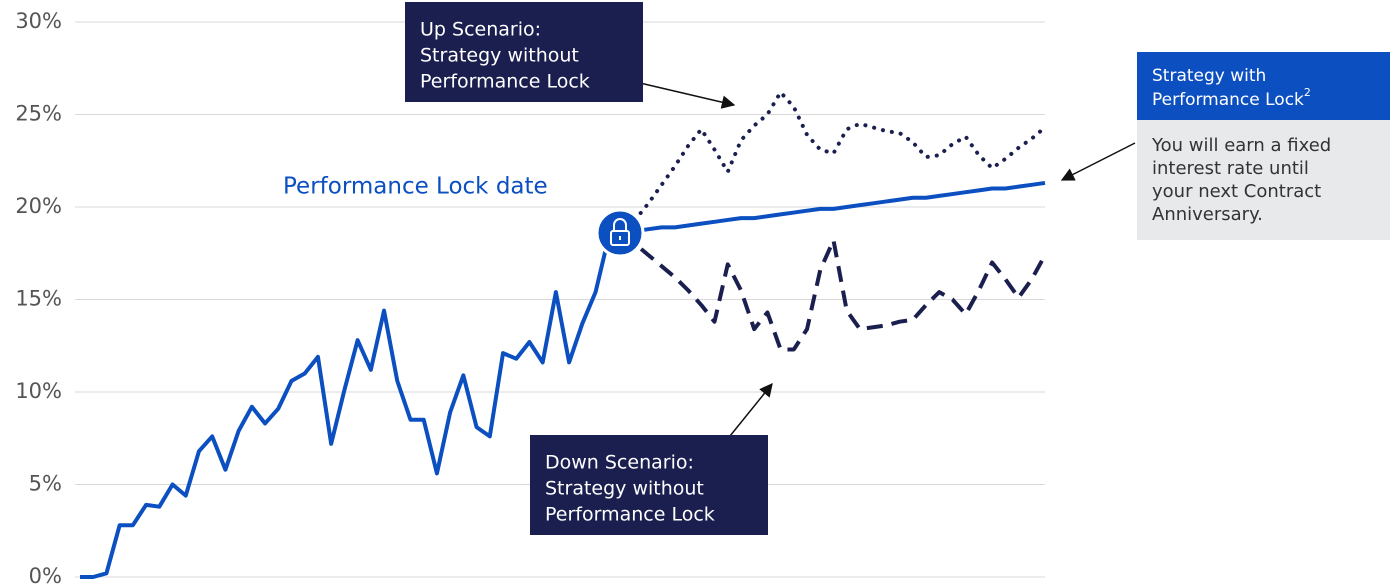 The height and width of the screenshot is (587, 1390). What do you see at coordinates (38, 299) in the screenshot?
I see `y-tick-label: 15%` at bounding box center [38, 299].